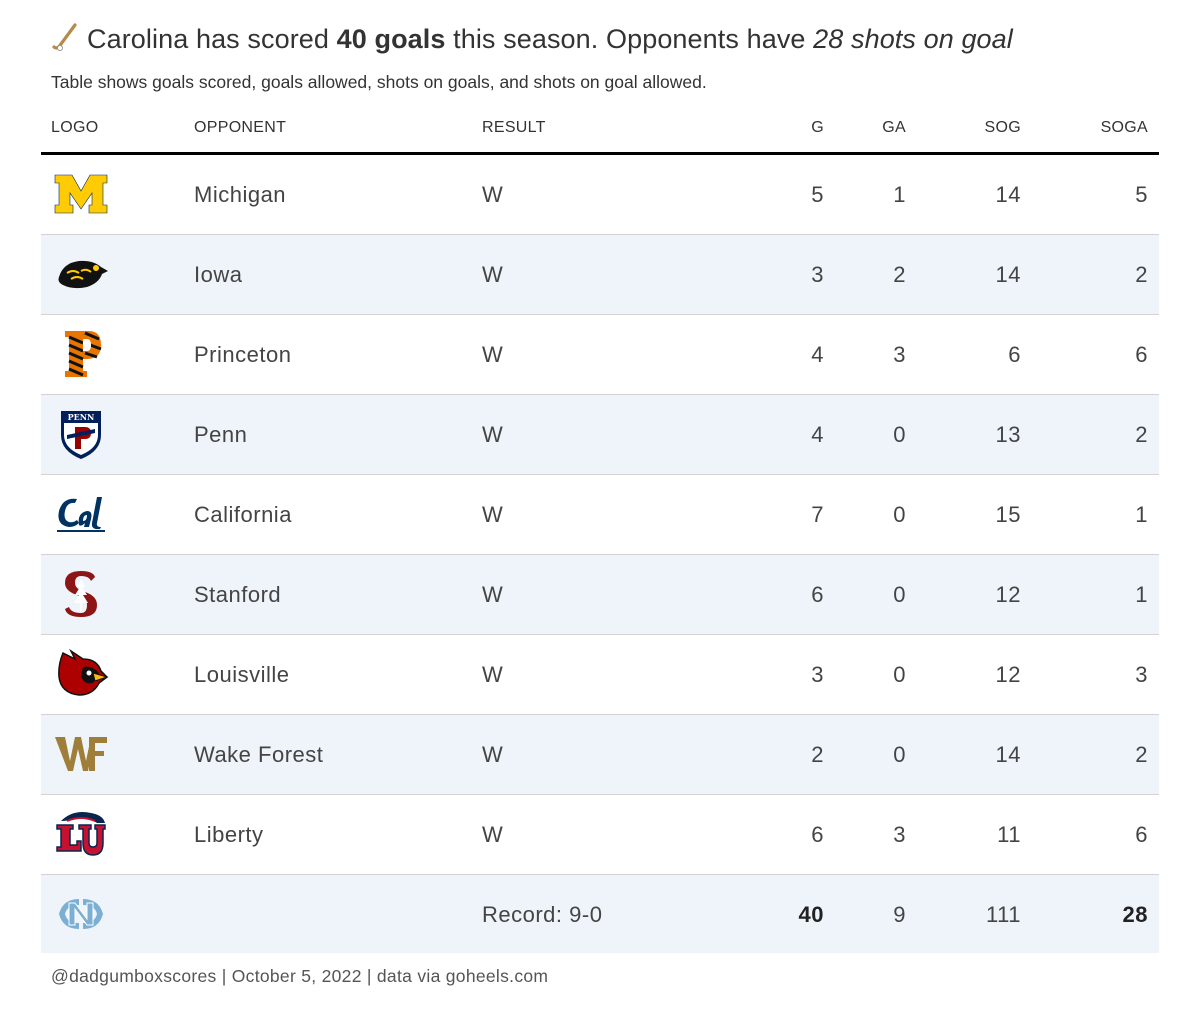 This screenshot has width=1200, height=1014. What do you see at coordinates (66, 37) in the screenshot?
I see `field-hockey-stick-icon` at bounding box center [66, 37].